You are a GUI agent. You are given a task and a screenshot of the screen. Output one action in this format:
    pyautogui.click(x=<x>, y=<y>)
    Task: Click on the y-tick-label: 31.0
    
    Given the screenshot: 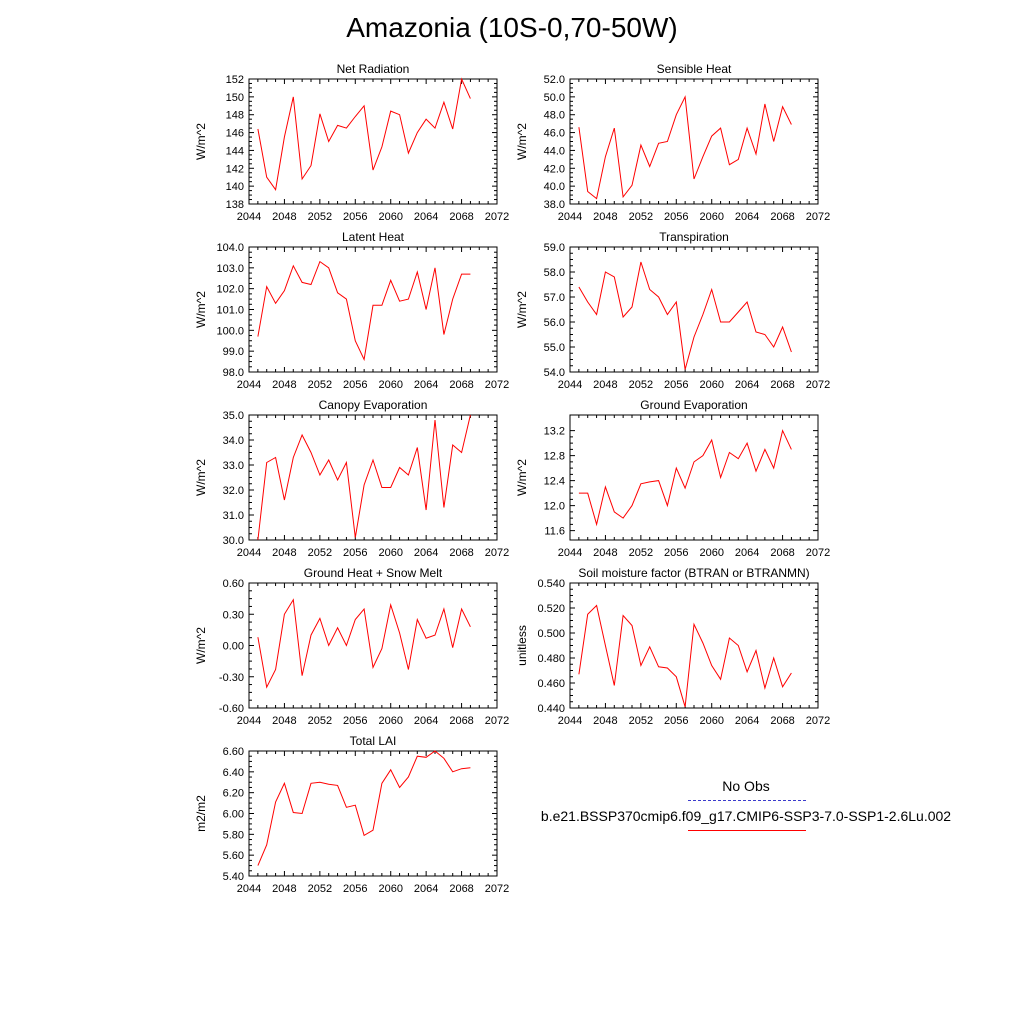 What is the action you would take?
    pyautogui.click(x=233, y=516)
    